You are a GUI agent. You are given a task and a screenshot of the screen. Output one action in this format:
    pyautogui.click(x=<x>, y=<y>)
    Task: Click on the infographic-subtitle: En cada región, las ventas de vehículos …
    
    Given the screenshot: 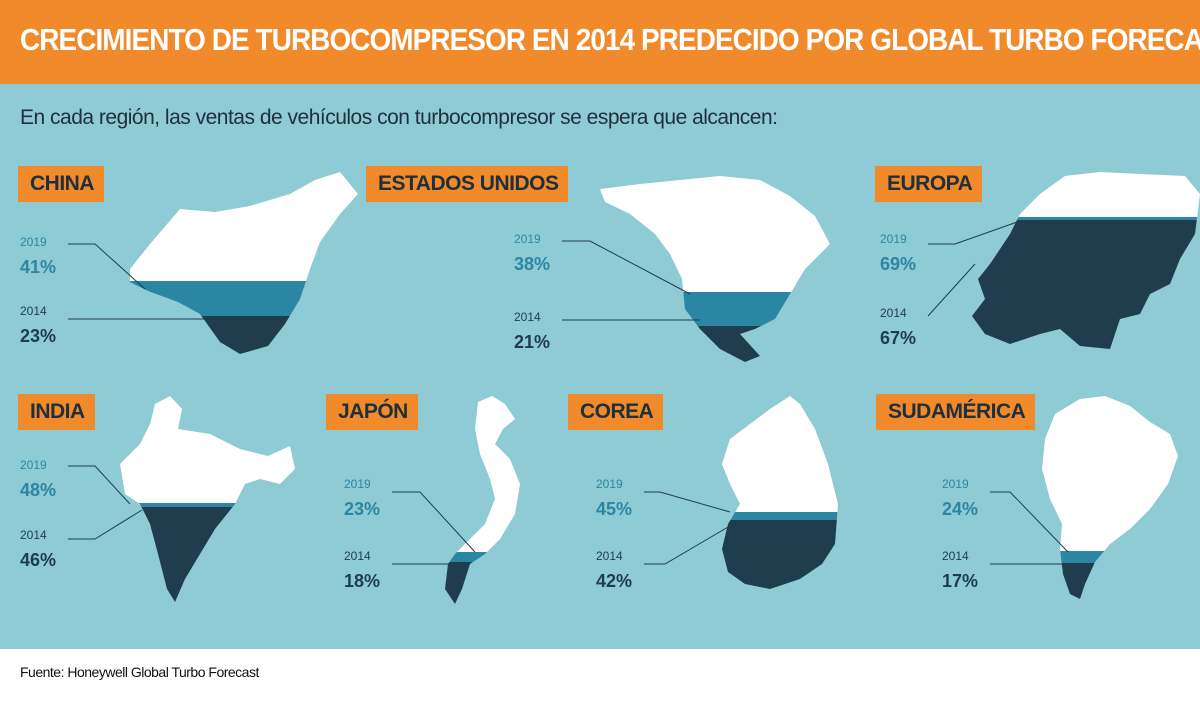 What is the action you would take?
    pyautogui.click(x=399, y=117)
    